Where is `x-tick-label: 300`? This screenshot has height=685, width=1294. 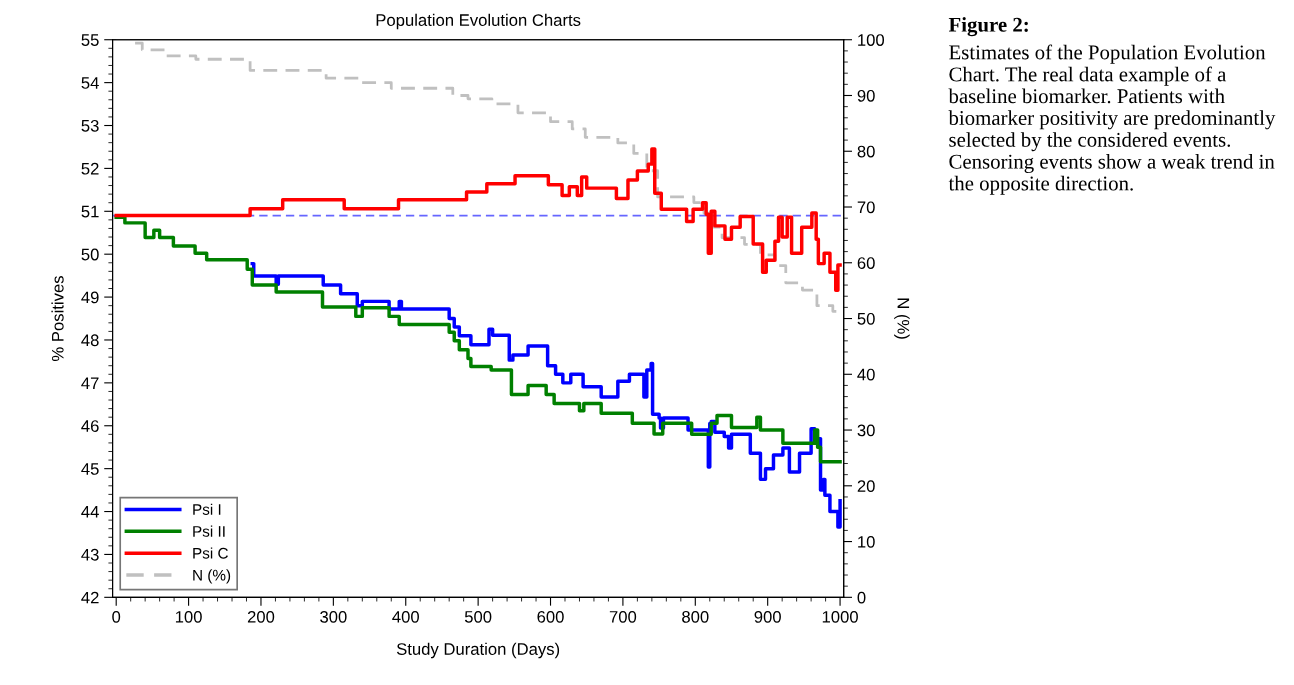 x-tick-label: 300 is located at coordinates (333, 616).